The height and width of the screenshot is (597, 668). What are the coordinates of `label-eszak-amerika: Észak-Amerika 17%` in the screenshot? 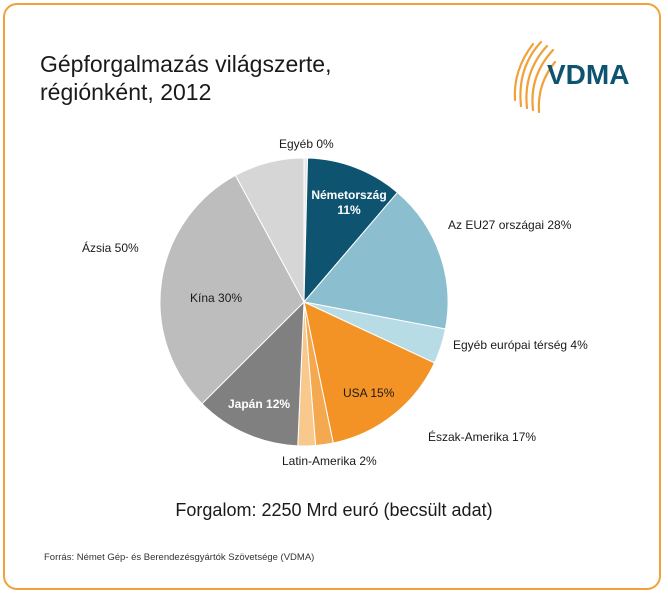 It's located at (482, 436).